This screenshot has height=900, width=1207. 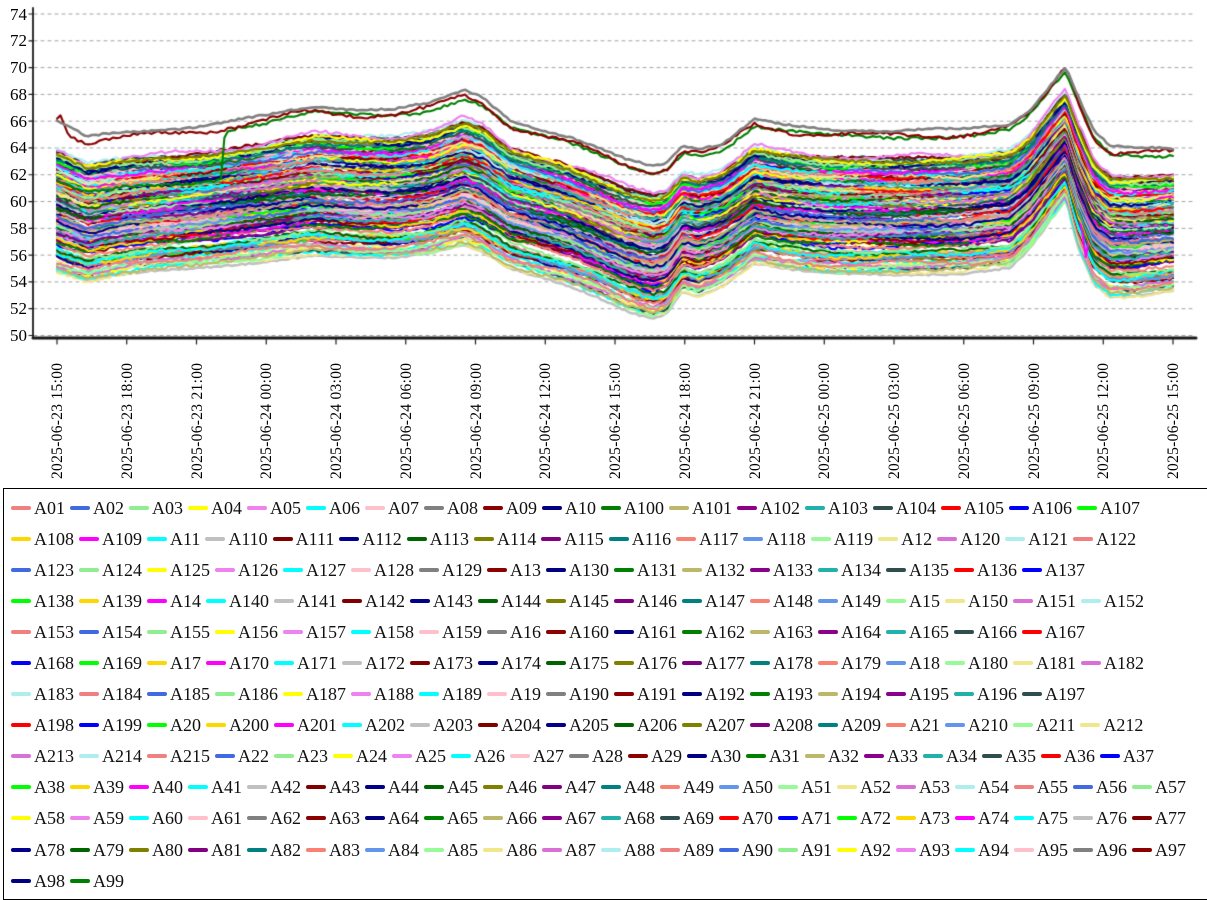 I want to click on legend-label: A86, so click(x=521, y=849).